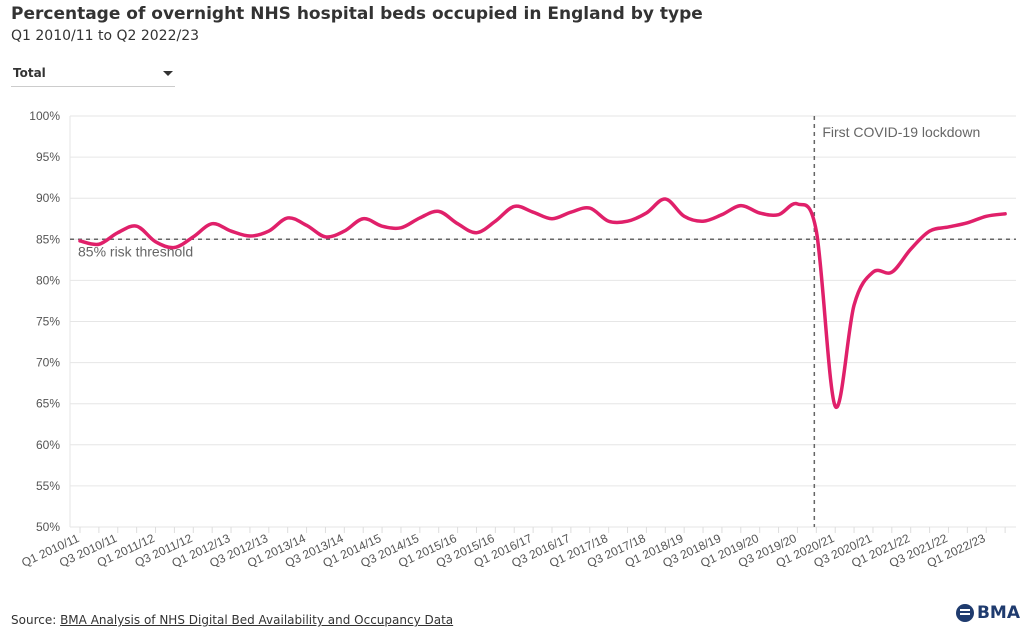  I want to click on logo-text: BMA, so click(998, 613).